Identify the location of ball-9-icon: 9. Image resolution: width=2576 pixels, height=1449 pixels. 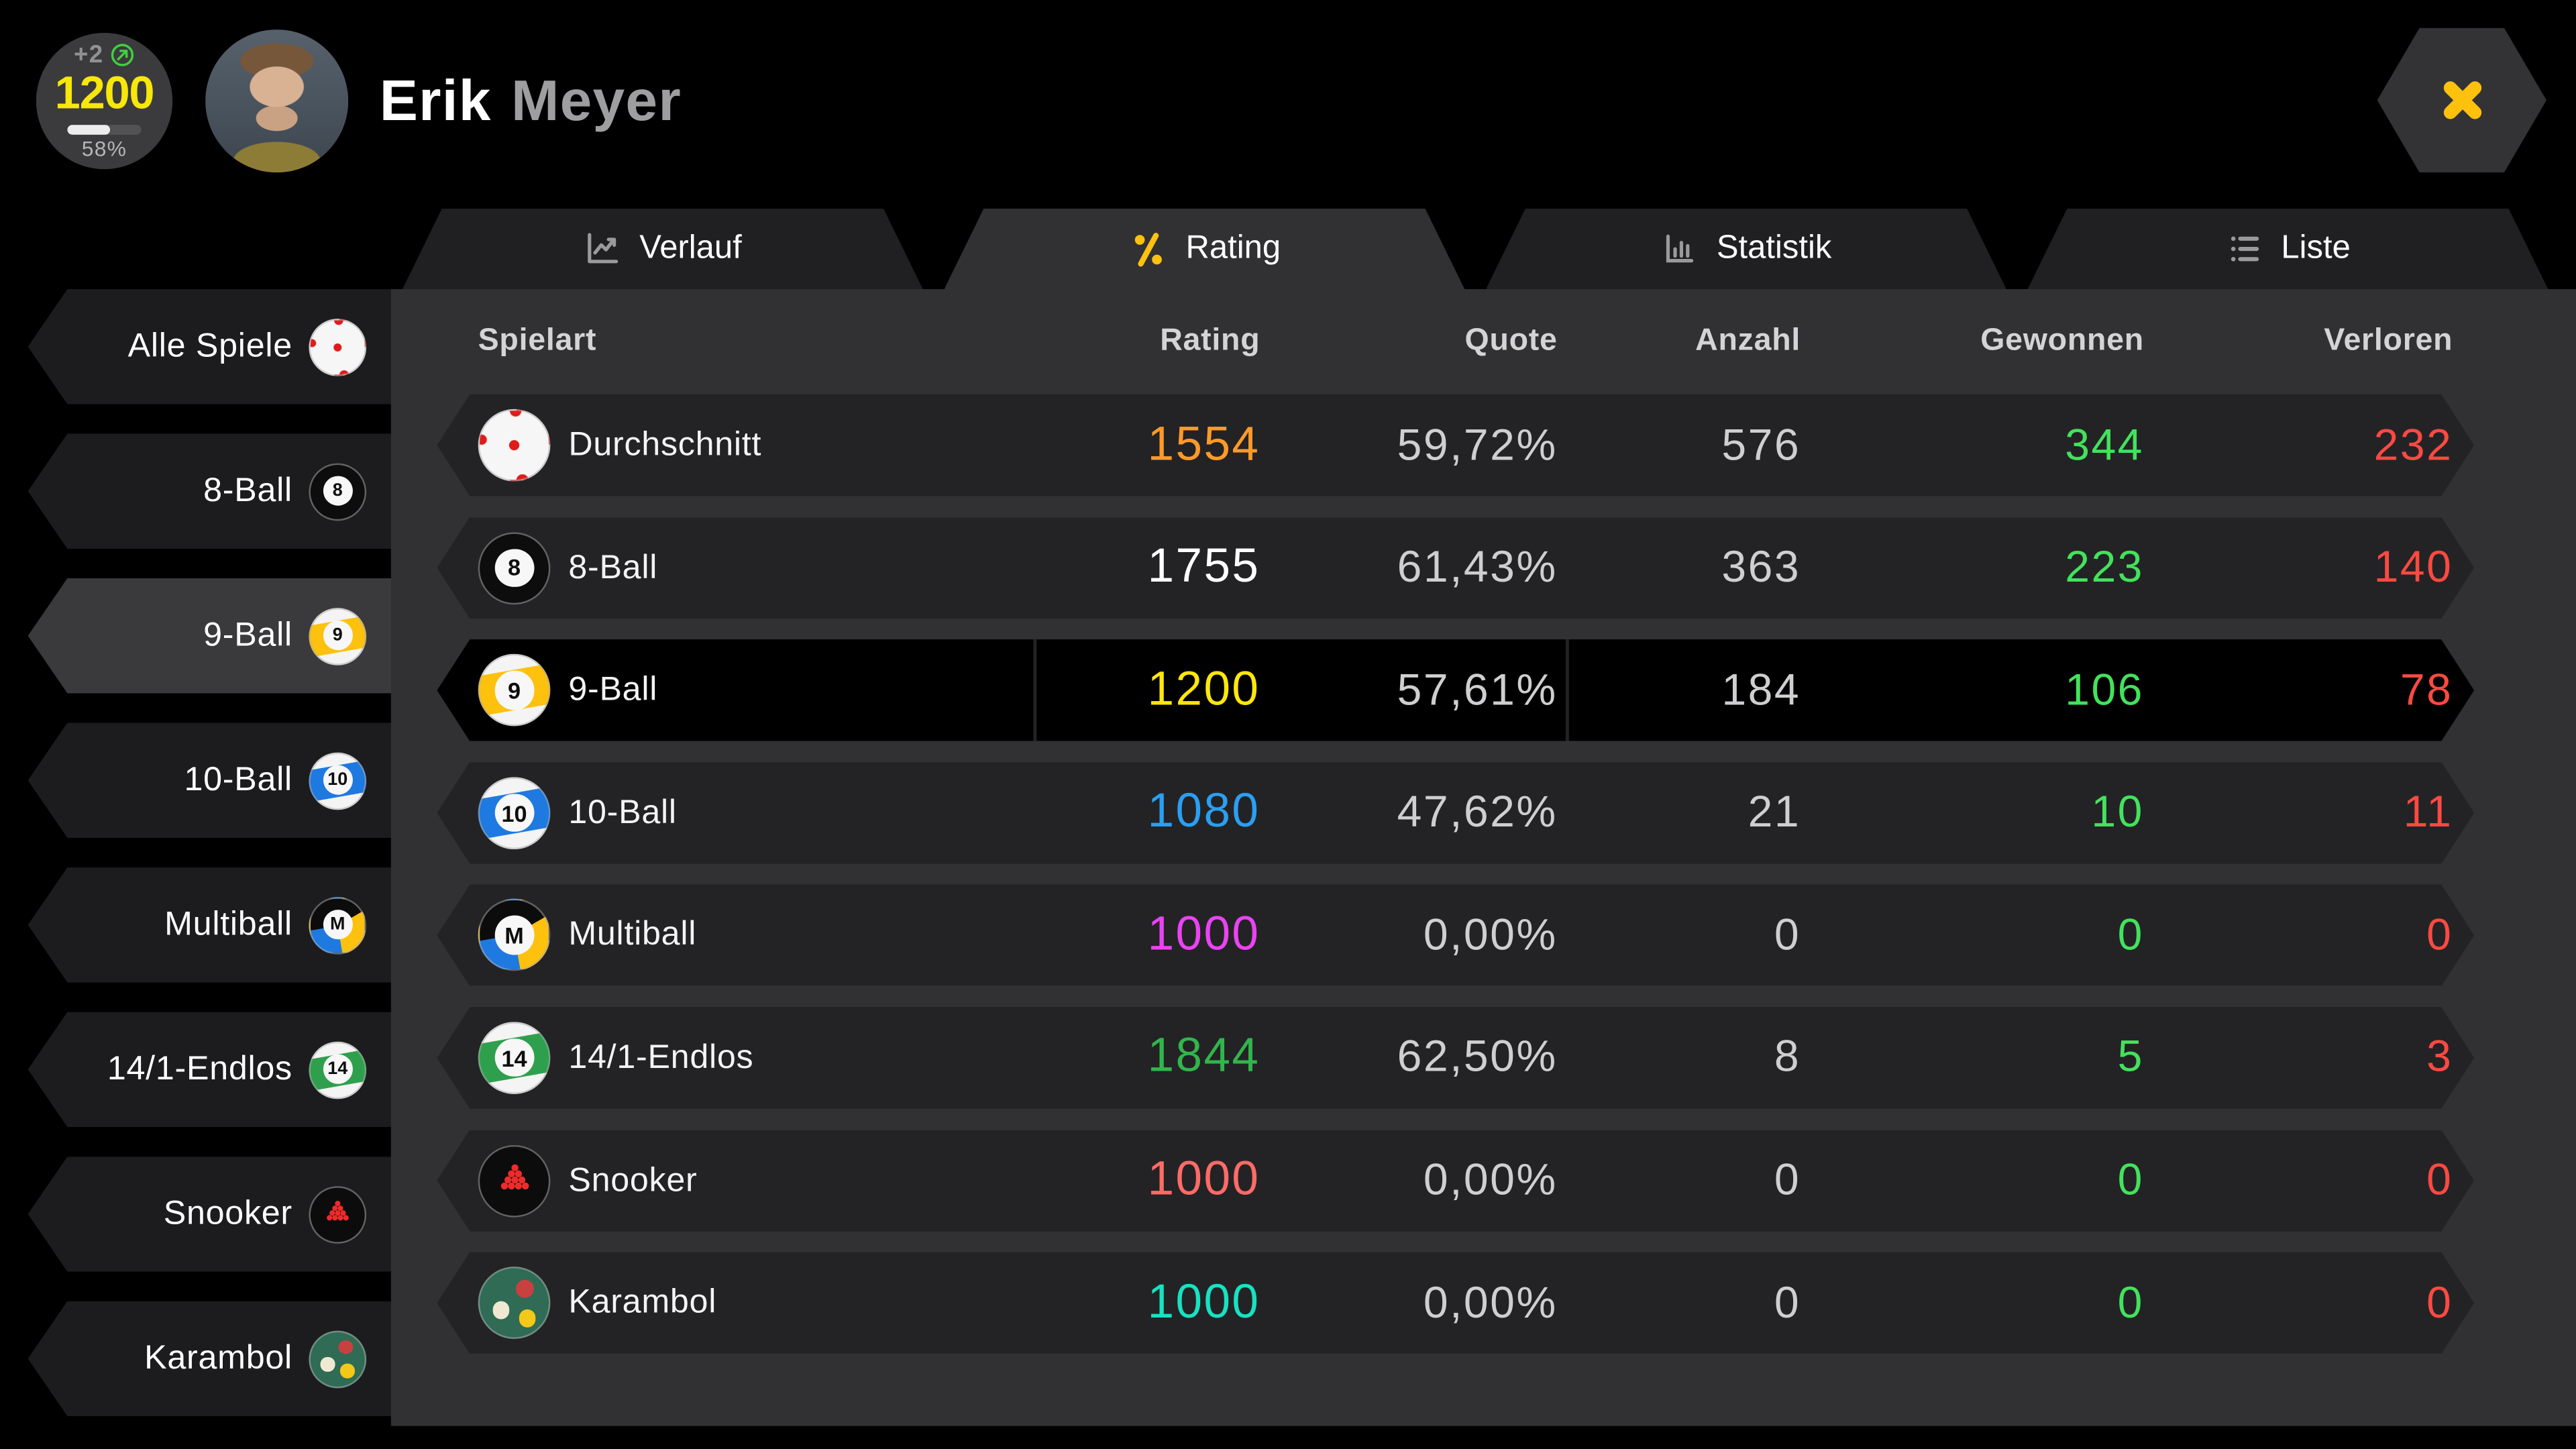
(338, 635).